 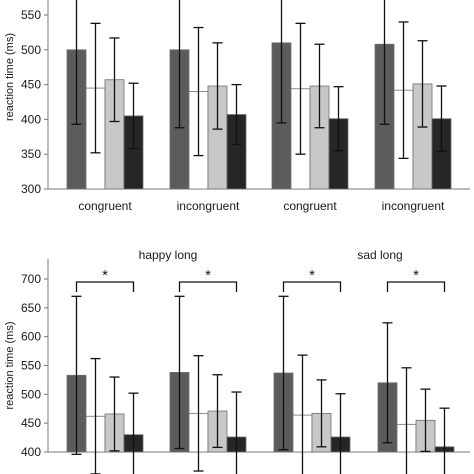 What do you see at coordinates (31, 279) in the screenshot?
I see `y-tick-label: 700` at bounding box center [31, 279].